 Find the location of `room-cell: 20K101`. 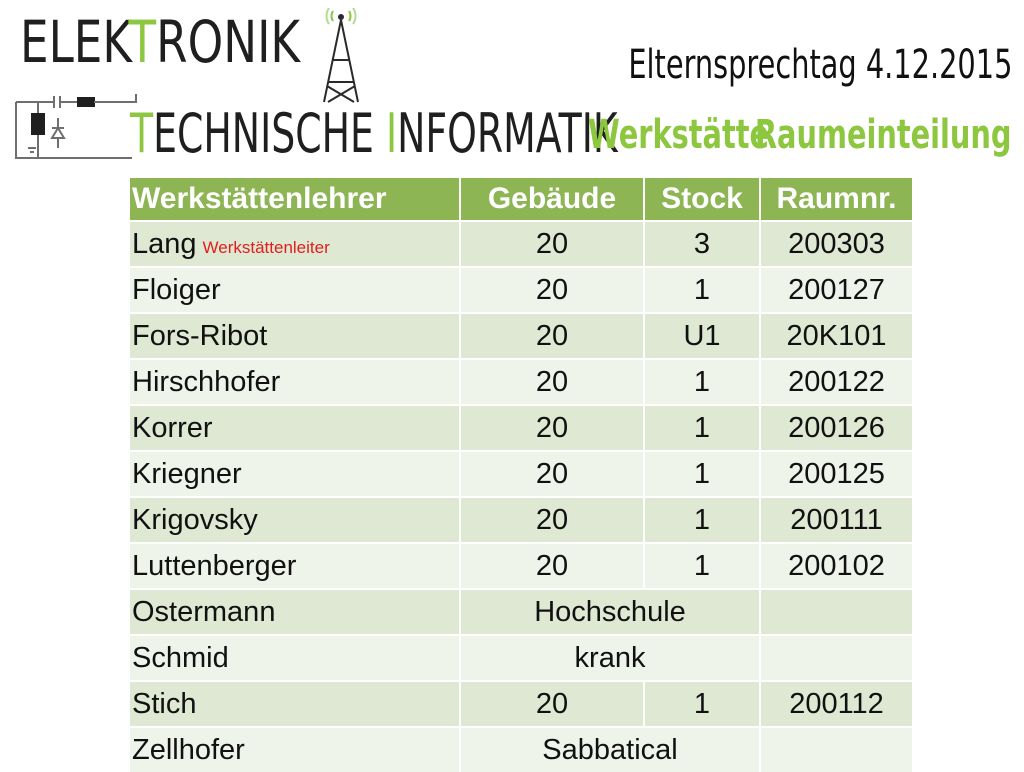

room-cell: 20K101 is located at coordinates (836, 335).